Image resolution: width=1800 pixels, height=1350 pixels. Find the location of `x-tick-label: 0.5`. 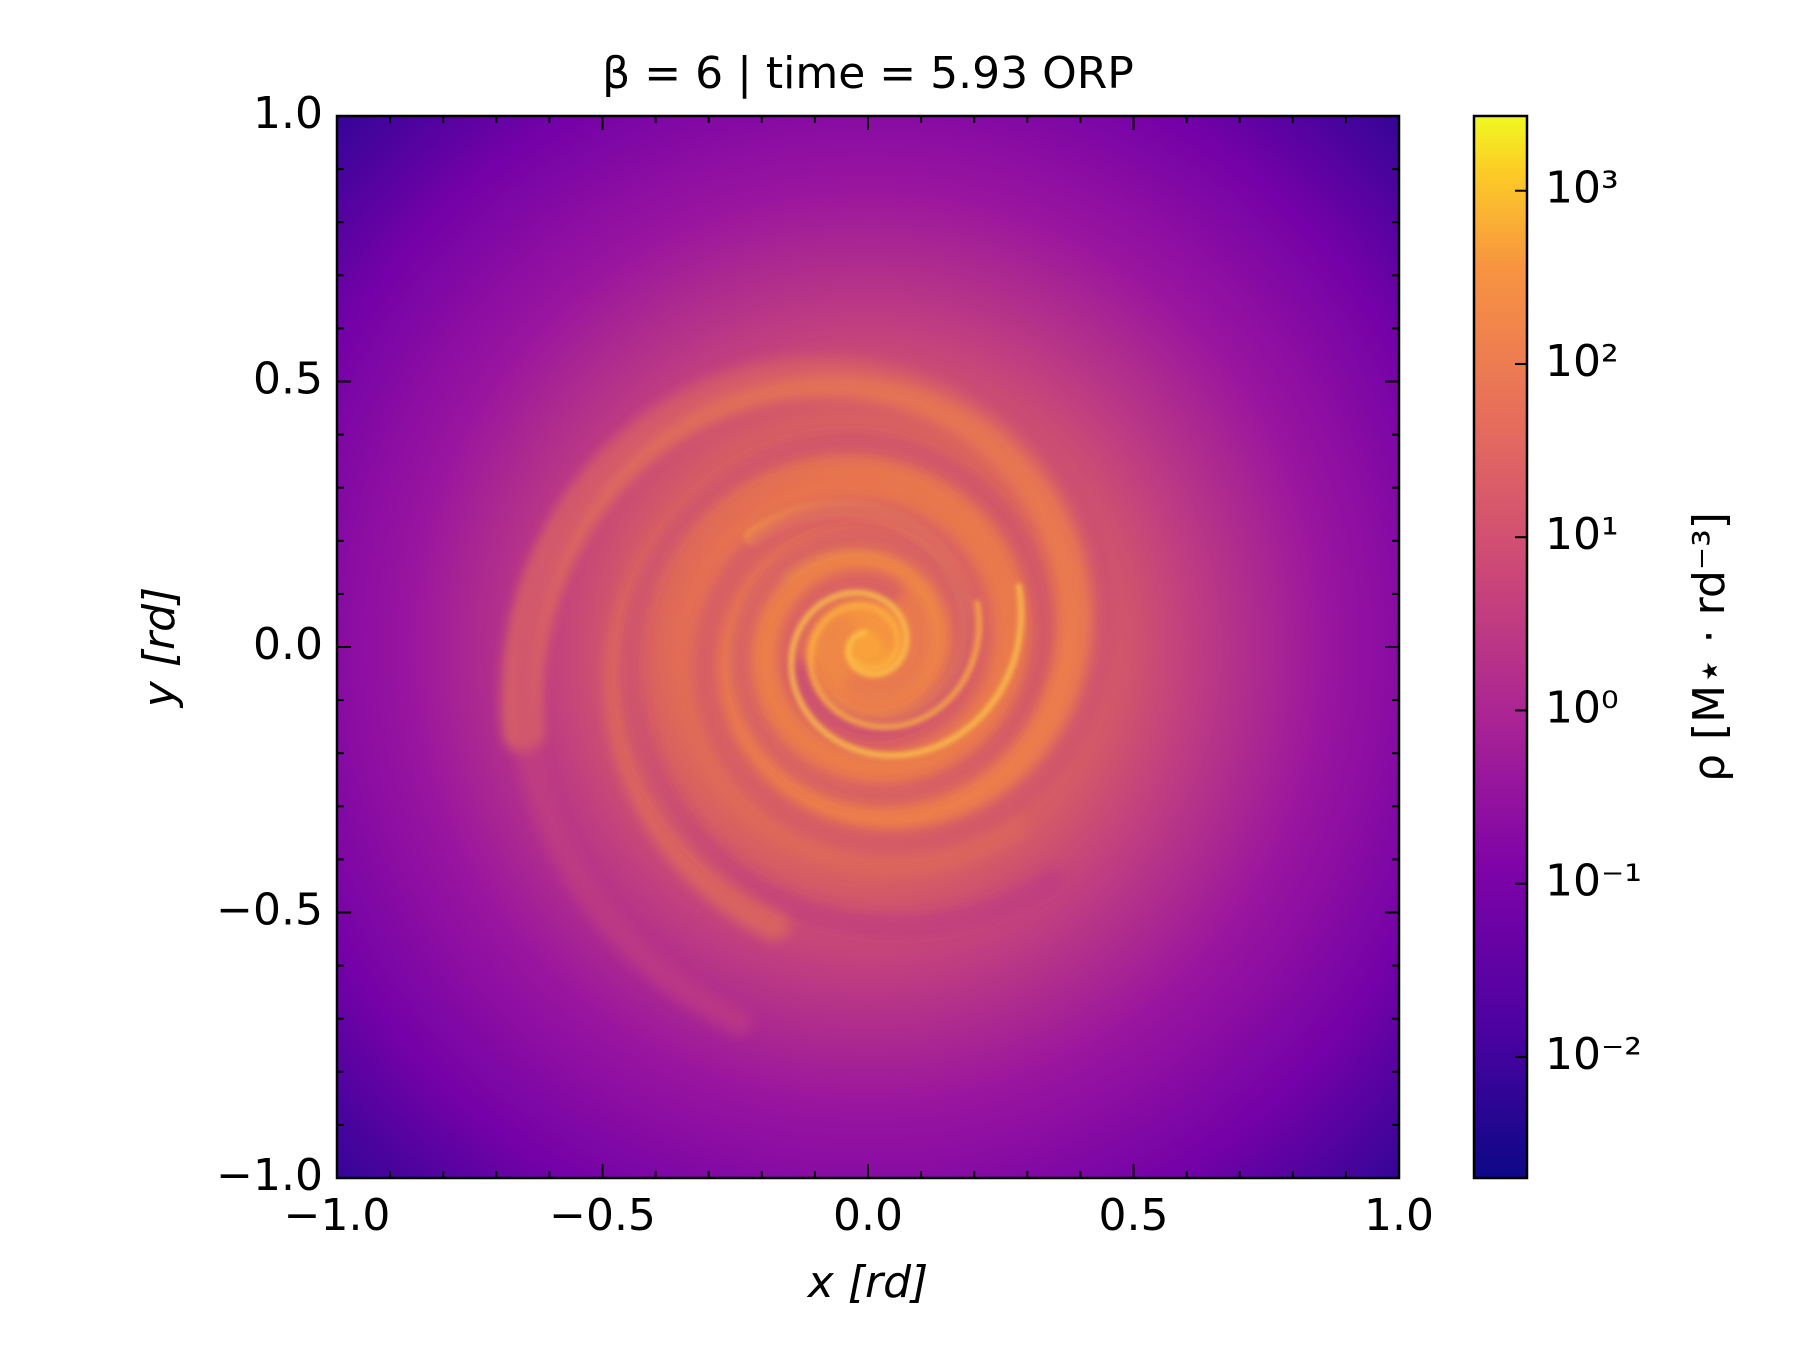

x-tick-label: 0.5 is located at coordinates (1134, 1215).